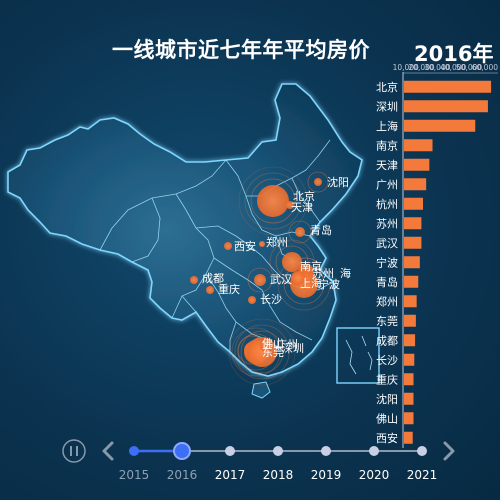 The height and width of the screenshot is (500, 500). I want to click on bar-category-label: 重庆, so click(387, 379).